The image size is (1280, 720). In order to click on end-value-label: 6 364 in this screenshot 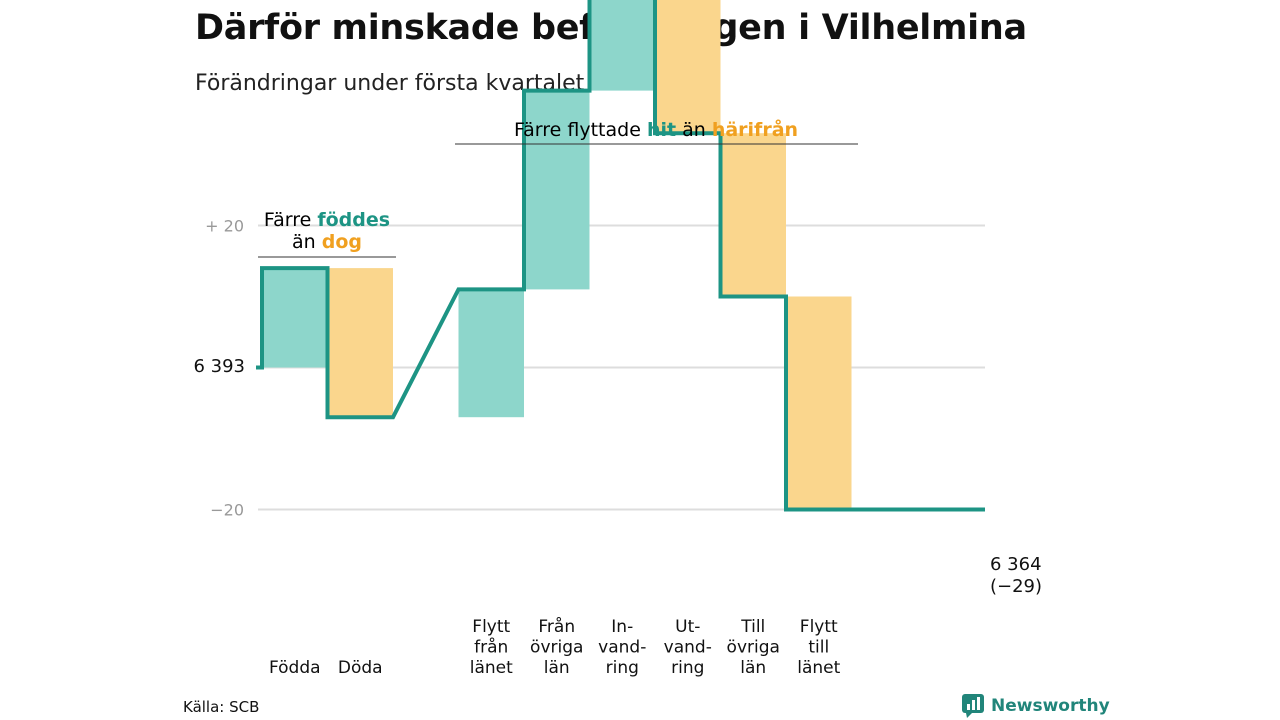, I will do `click(1016, 564)`.